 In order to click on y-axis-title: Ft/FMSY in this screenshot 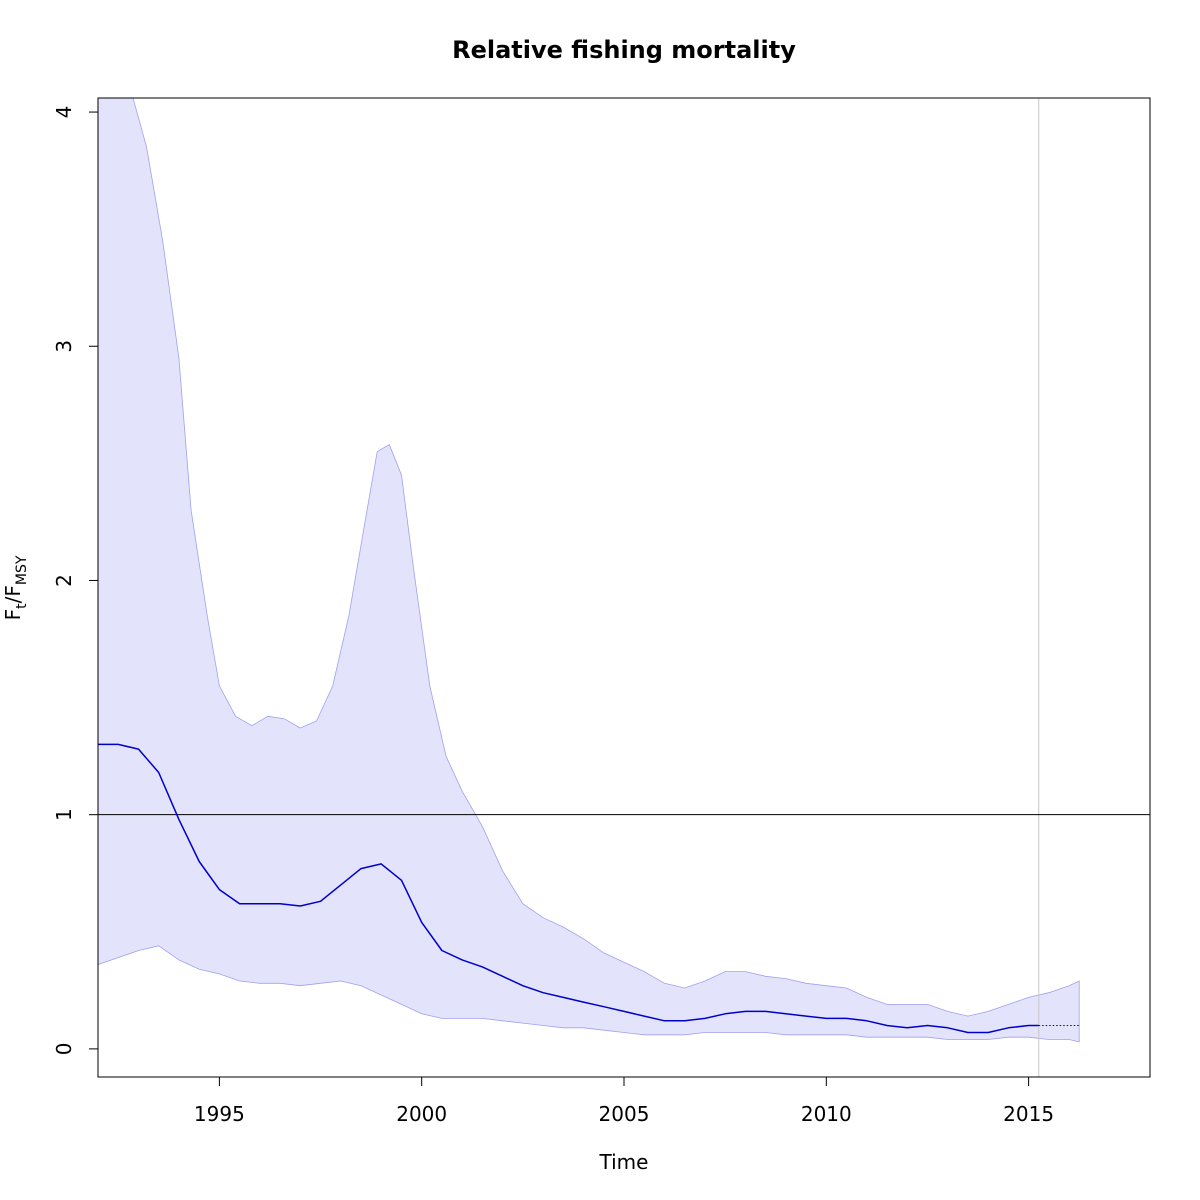, I will do `click(15, 587)`.